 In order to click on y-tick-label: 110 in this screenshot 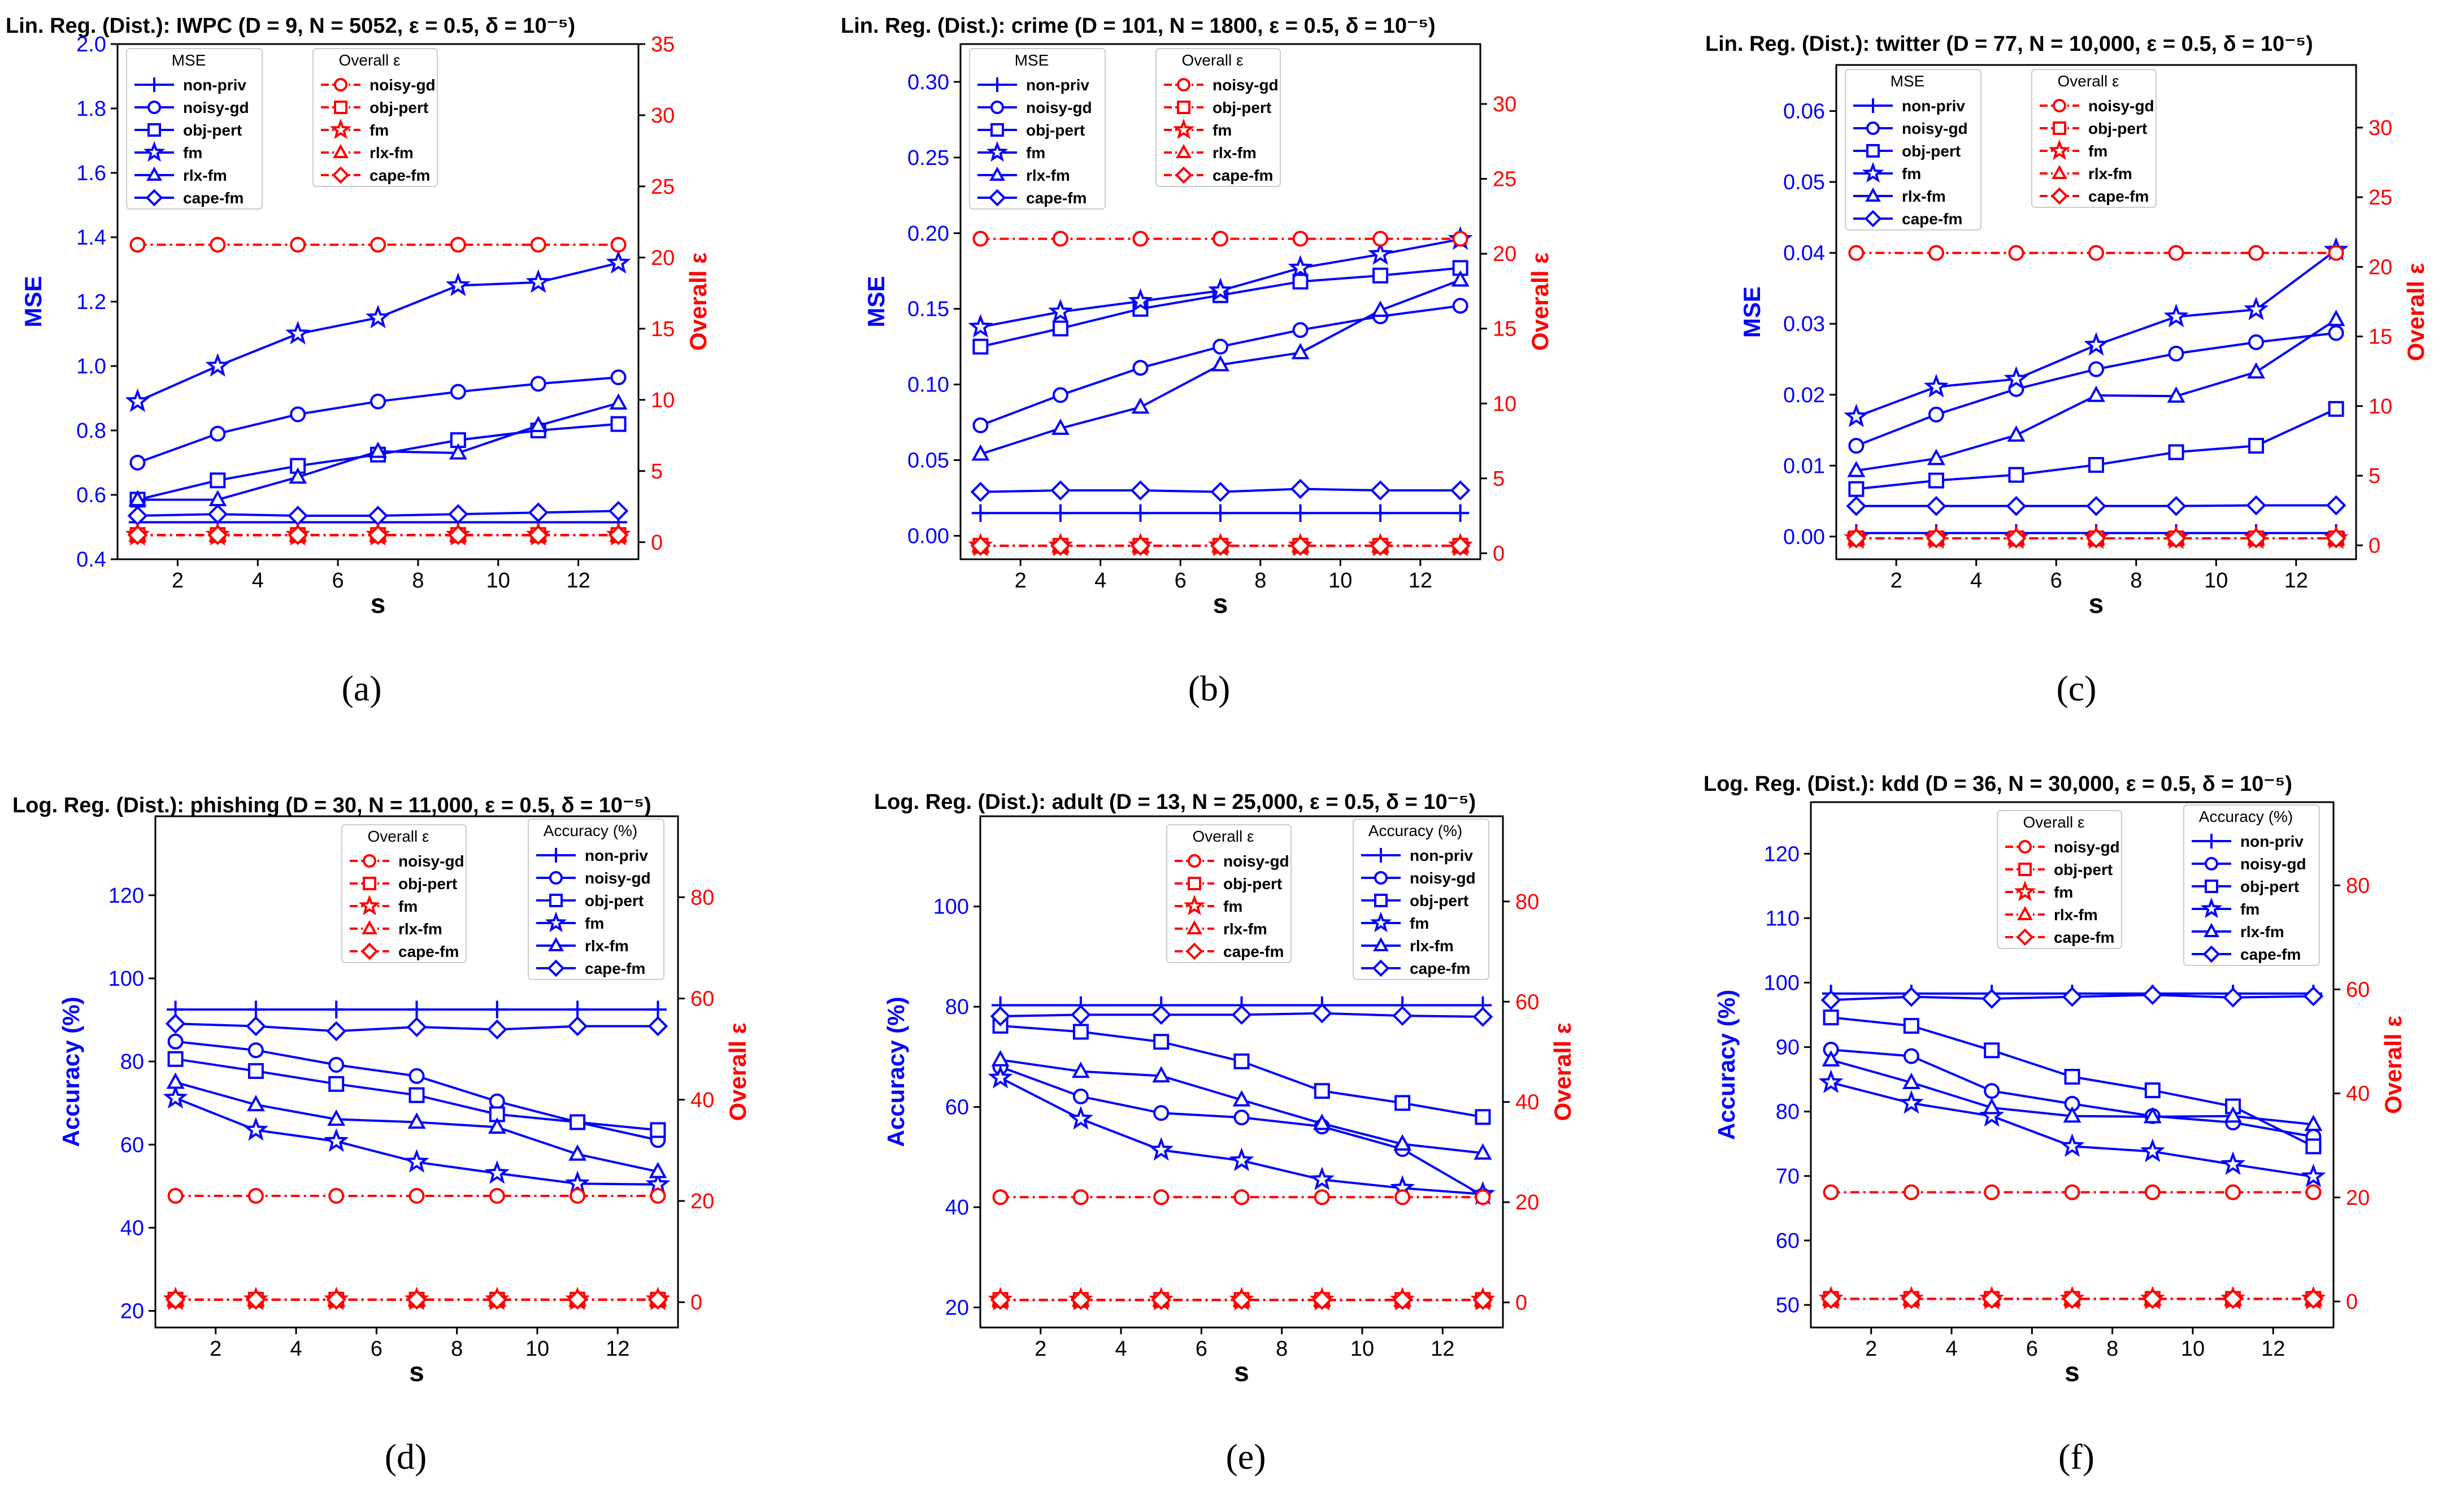, I will do `click(1782, 919)`.